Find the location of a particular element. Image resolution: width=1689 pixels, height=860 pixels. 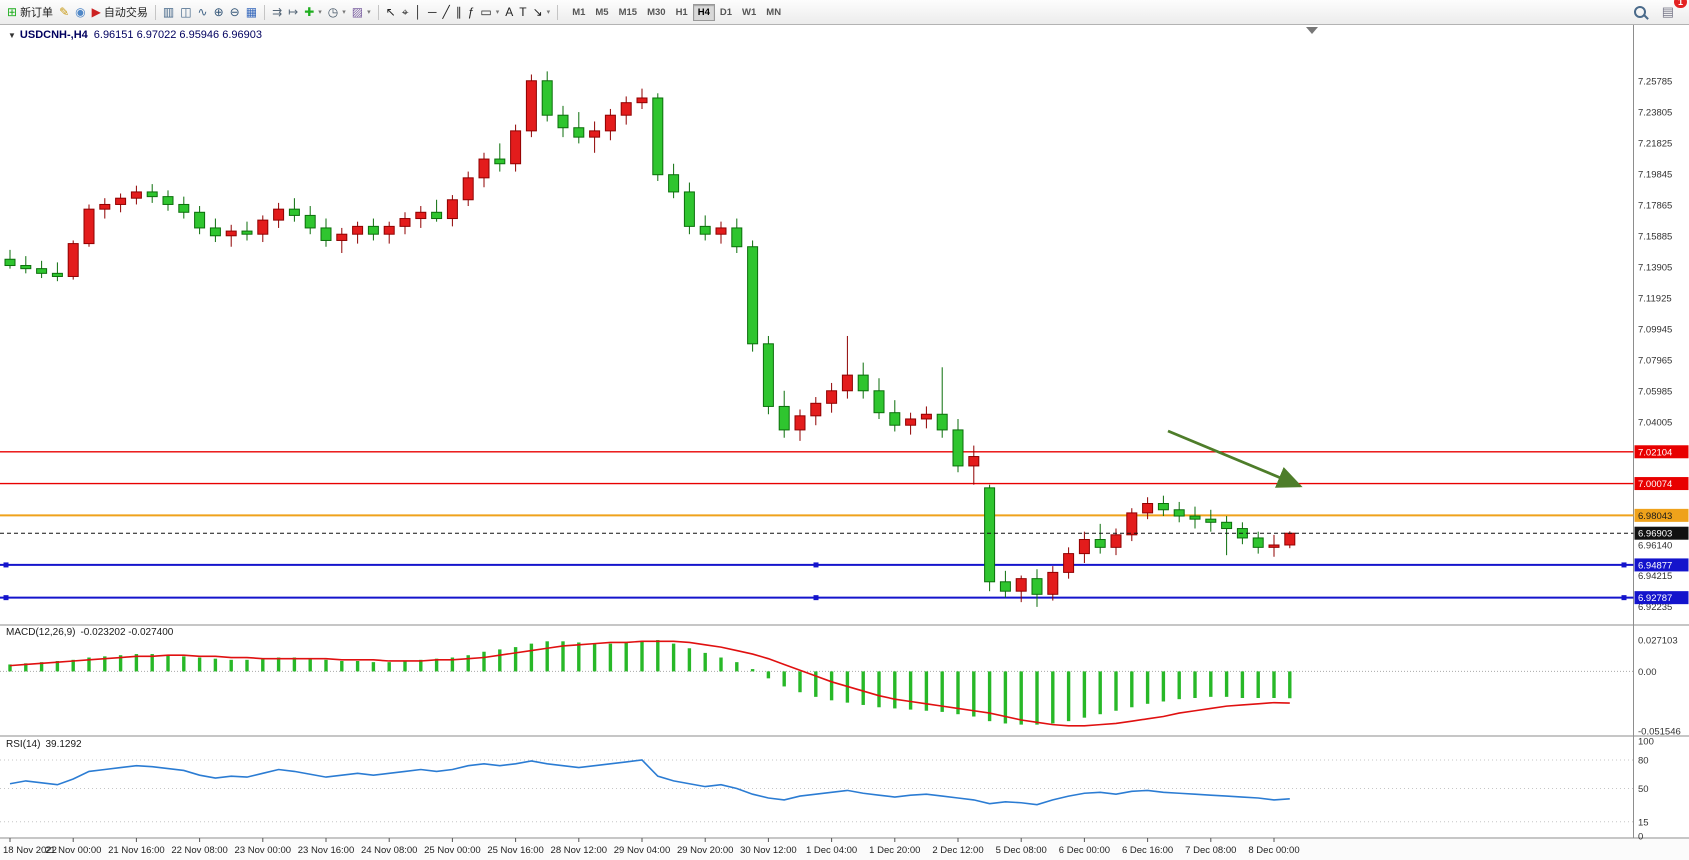

bar-chart-icon: ▥ is located at coordinates (168, 12).